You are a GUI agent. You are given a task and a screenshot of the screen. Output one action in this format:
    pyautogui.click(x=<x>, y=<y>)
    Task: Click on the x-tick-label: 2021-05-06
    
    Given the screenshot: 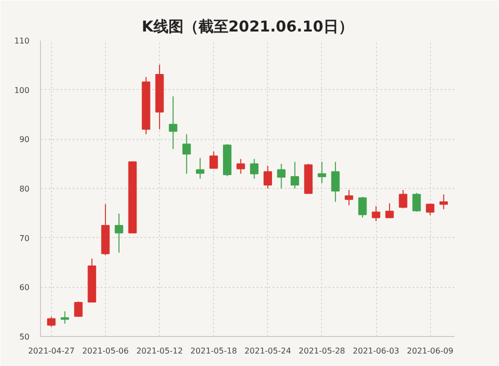 What is the action you would take?
    pyautogui.click(x=105, y=351)
    